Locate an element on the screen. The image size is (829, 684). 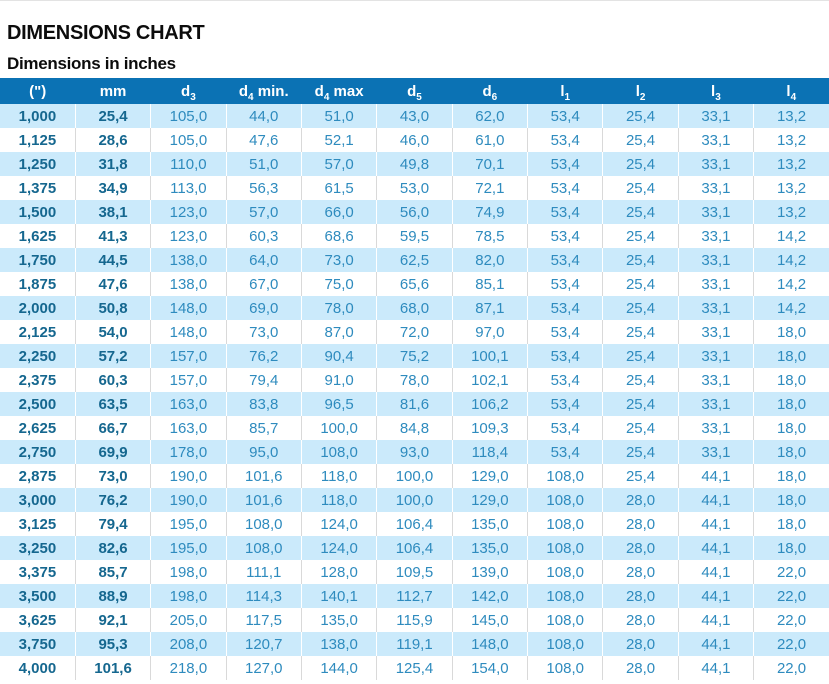
dimension-value-cell: 135,0 is located at coordinates (490, 524).